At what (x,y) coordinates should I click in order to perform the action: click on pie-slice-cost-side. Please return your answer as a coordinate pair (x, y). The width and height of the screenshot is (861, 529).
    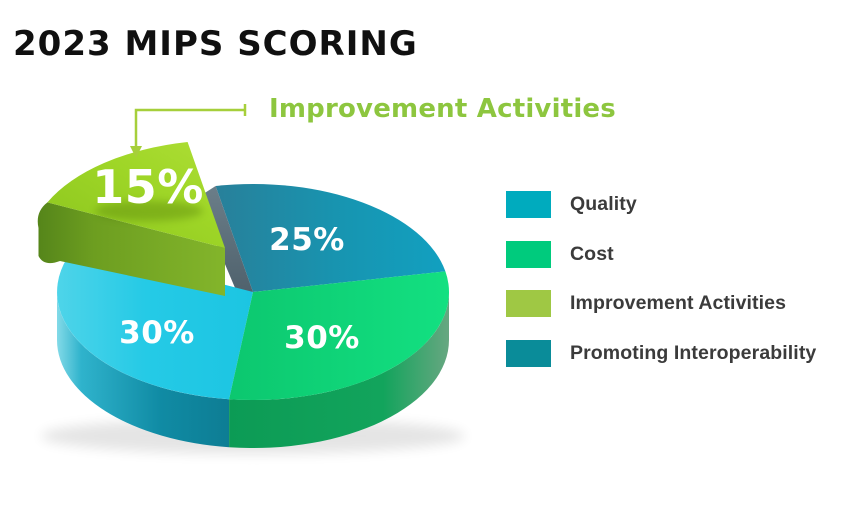
    Looking at the image, I should click on (339, 370).